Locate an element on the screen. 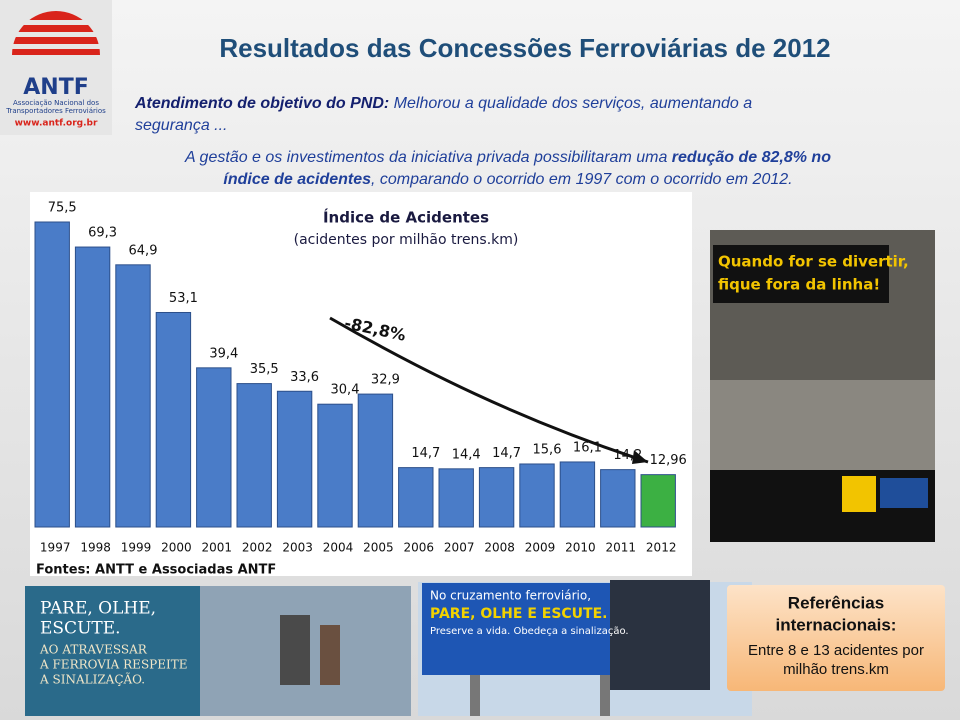  value-label: 53,1 is located at coordinates (183, 298).